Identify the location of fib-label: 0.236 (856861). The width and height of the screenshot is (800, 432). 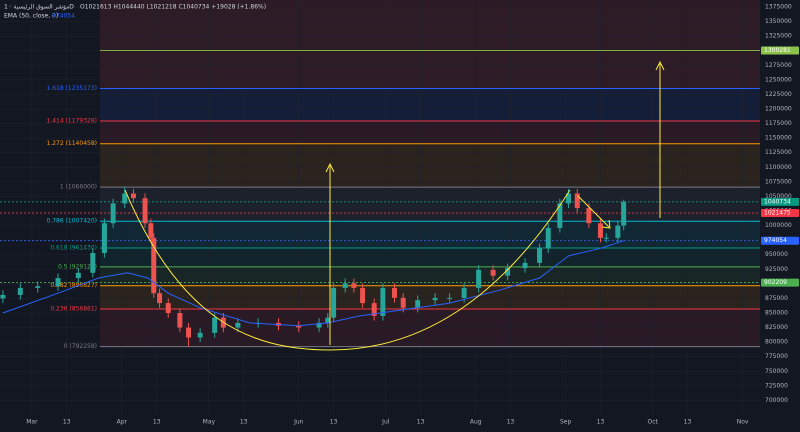
(73, 308).